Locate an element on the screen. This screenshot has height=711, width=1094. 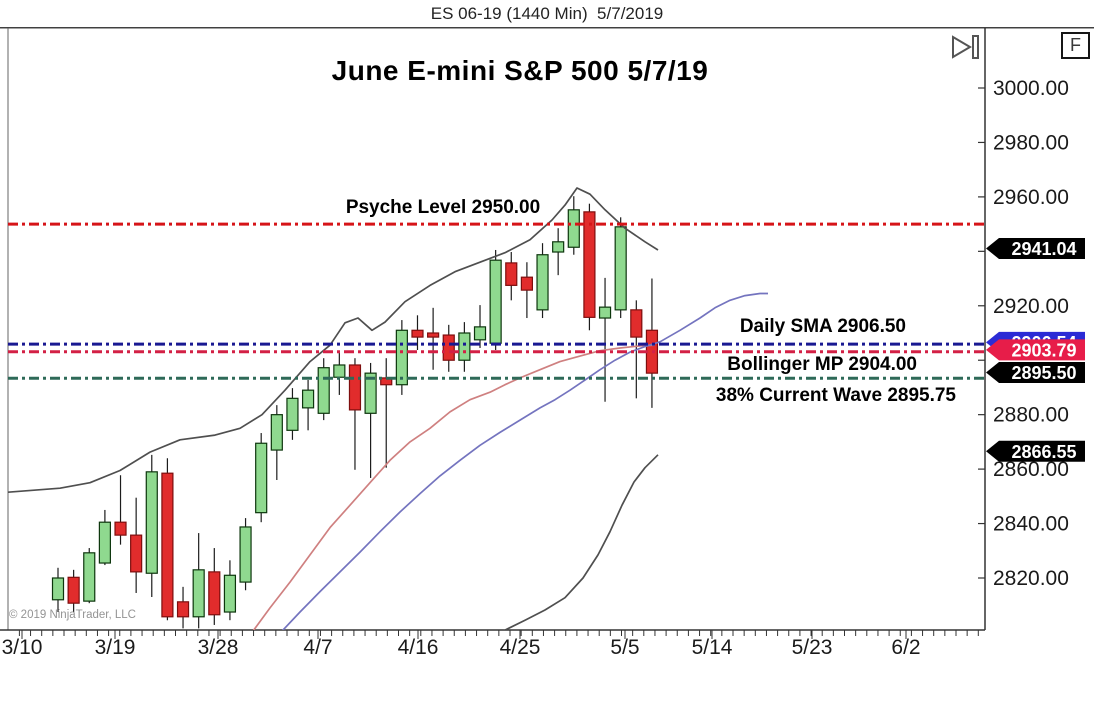
time-axis: 3/10 3/19 3/28 4/7 4/16 4/25 5/5 5/14 5/23 6/2 is located at coordinates (490, 644).